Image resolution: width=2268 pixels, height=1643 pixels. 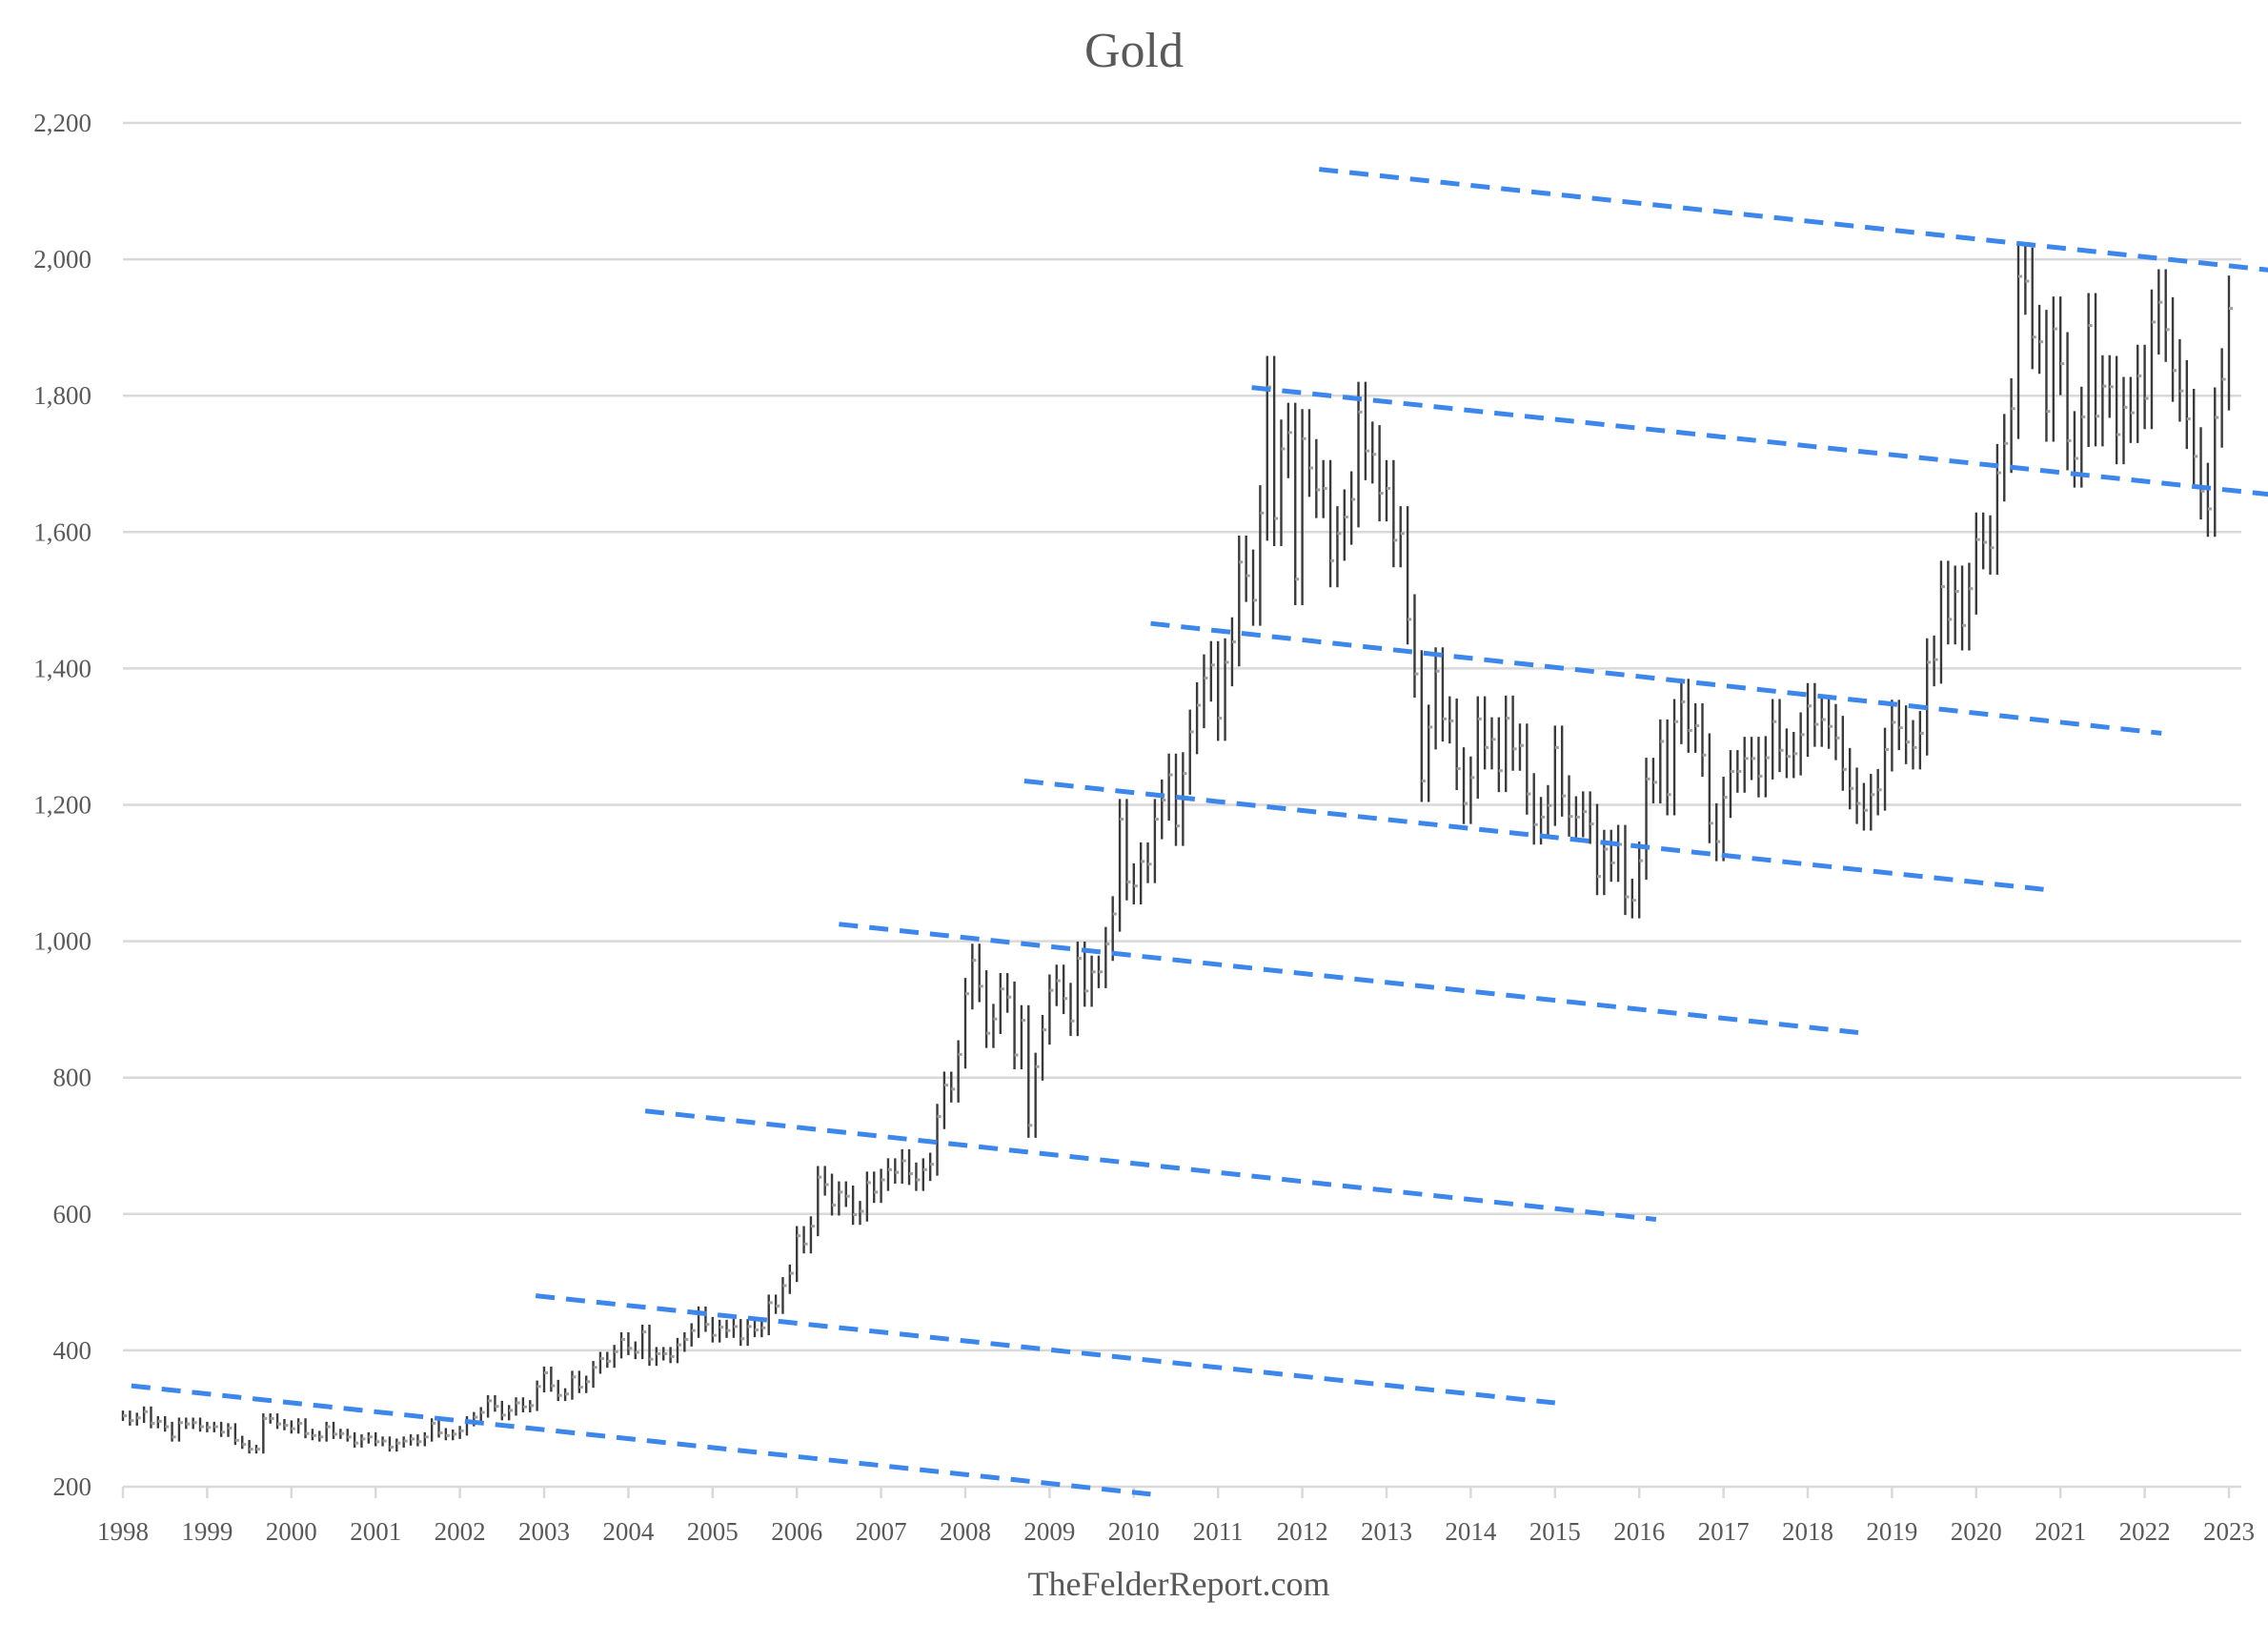 What do you see at coordinates (965, 1531) in the screenshot?
I see `x-tick-label: 2008` at bounding box center [965, 1531].